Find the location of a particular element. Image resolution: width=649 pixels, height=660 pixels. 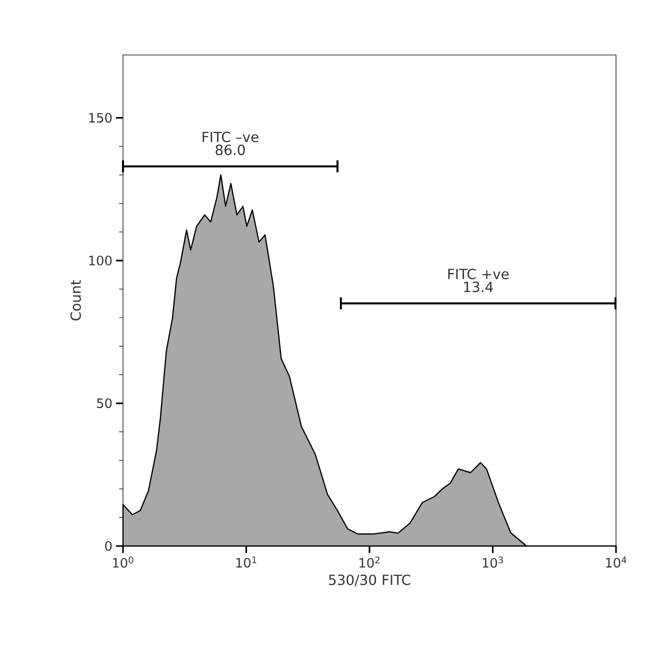

y-tick-label: 100 is located at coordinates (100, 261).